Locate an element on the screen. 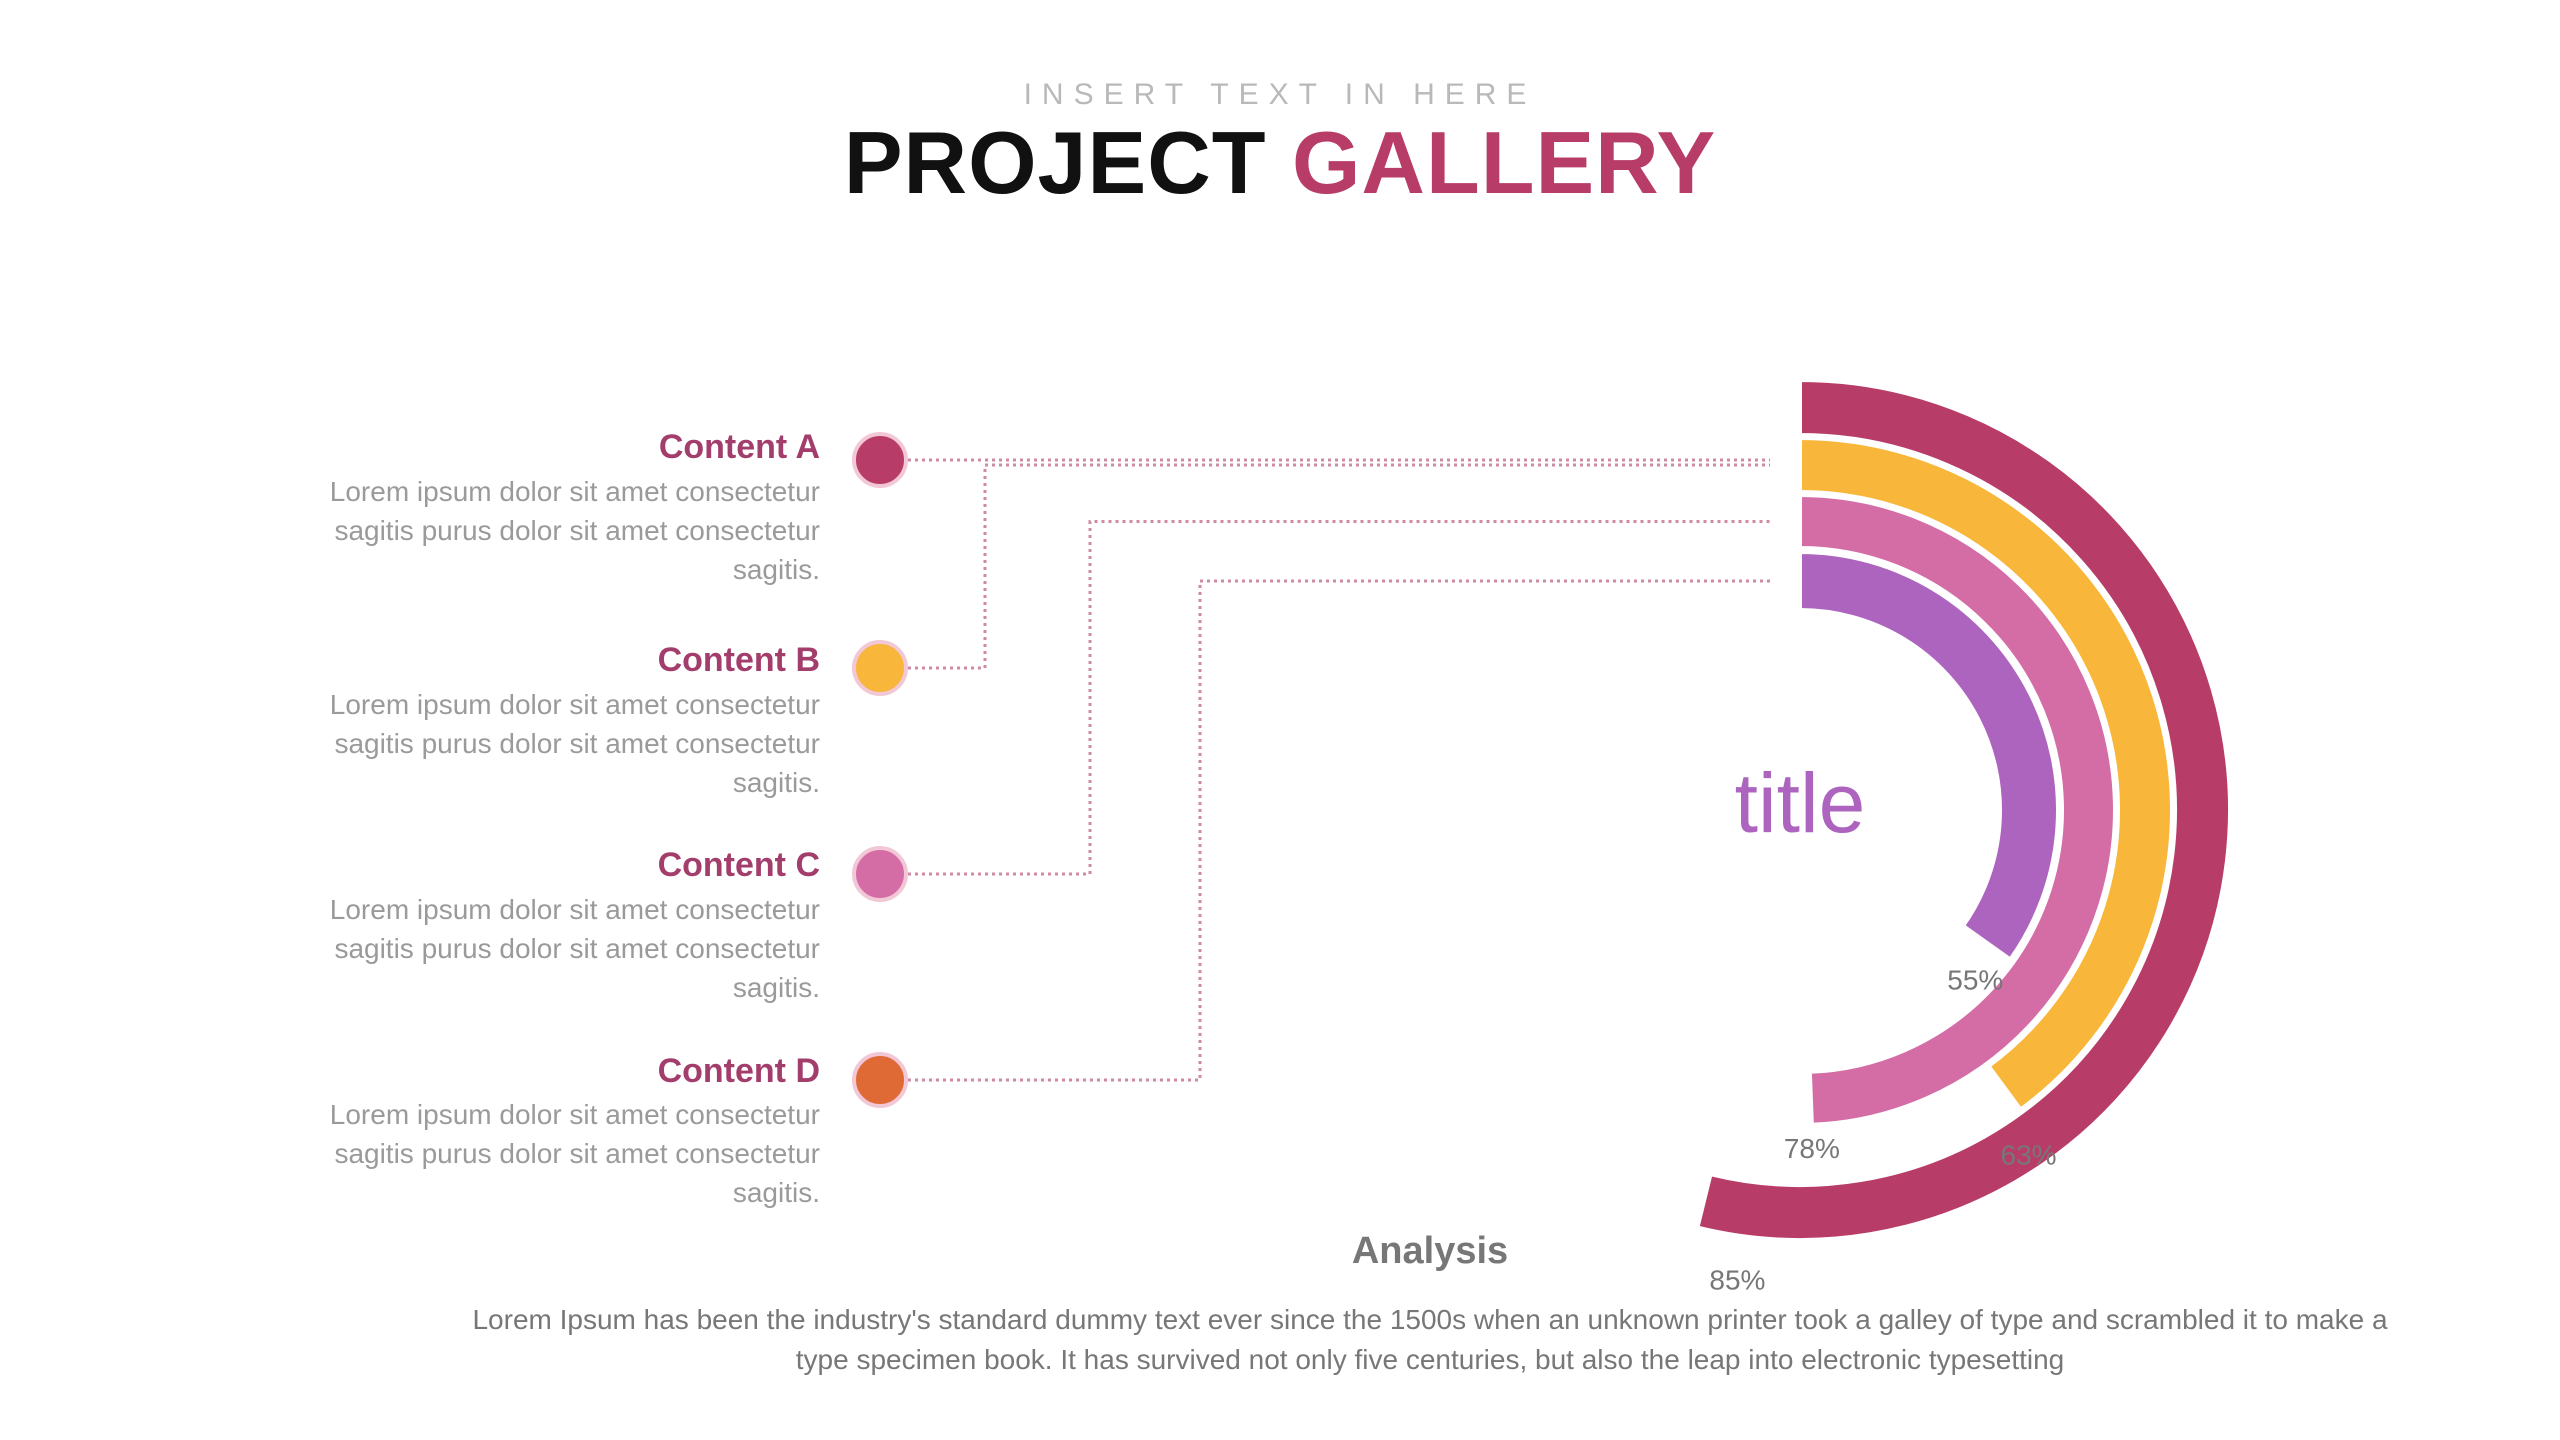 The height and width of the screenshot is (1440, 2560). connector-content-c is located at coordinates (1339, 698).